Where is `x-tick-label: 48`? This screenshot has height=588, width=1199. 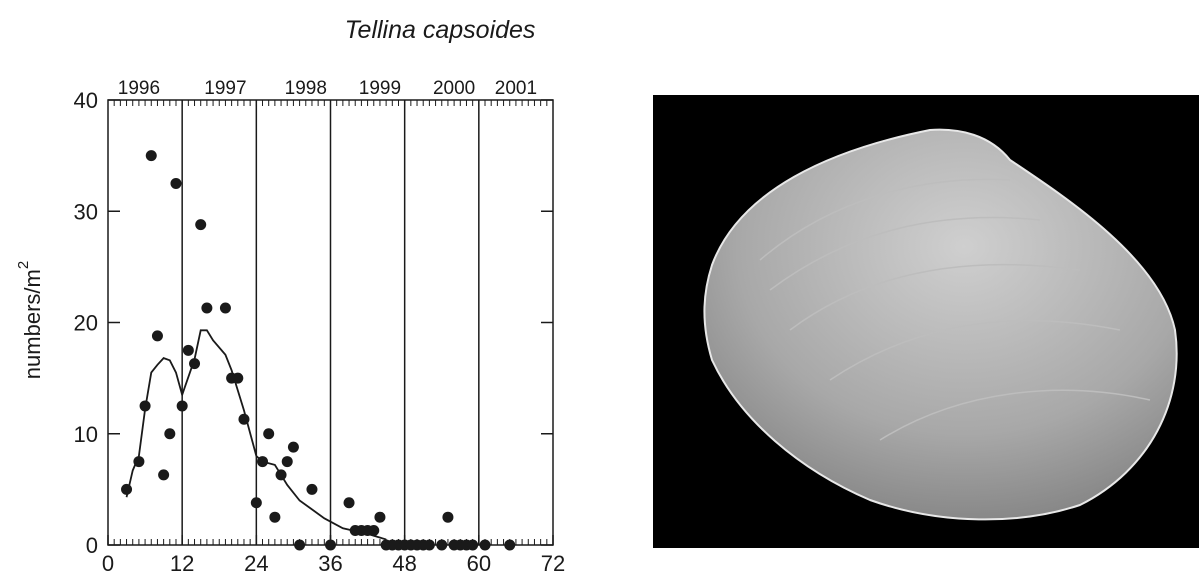
x-tick-label: 48 is located at coordinates (404, 563).